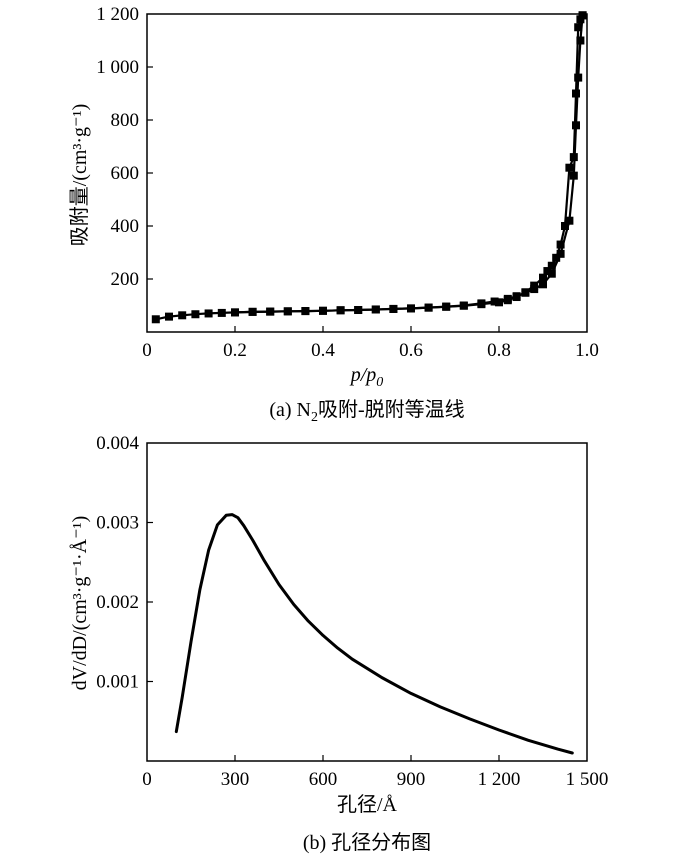 Image resolution: width=700 pixels, height=862 pixels. What do you see at coordinates (235, 350) in the screenshot?
I see `isotherm-x-tick-label: 0.2` at bounding box center [235, 350].